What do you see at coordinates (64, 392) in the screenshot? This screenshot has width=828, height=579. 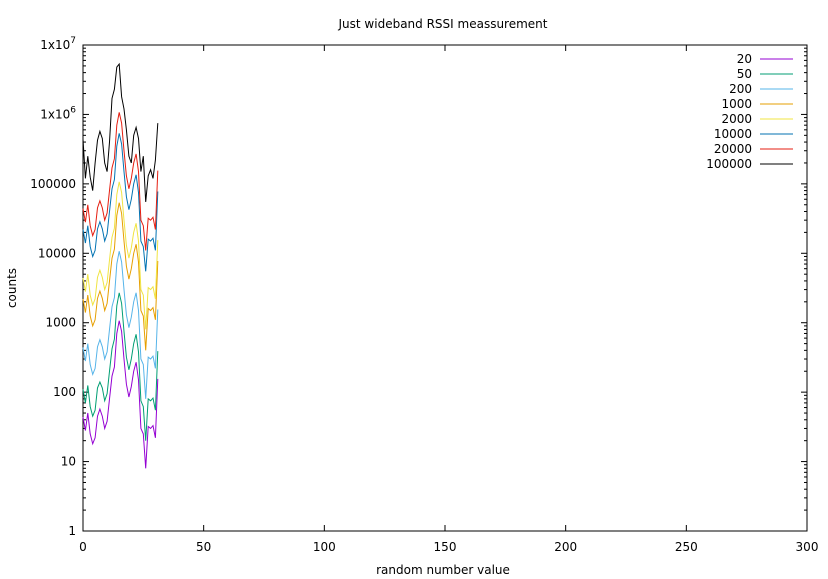 I see `y-tick-label: 100` at bounding box center [64, 392].